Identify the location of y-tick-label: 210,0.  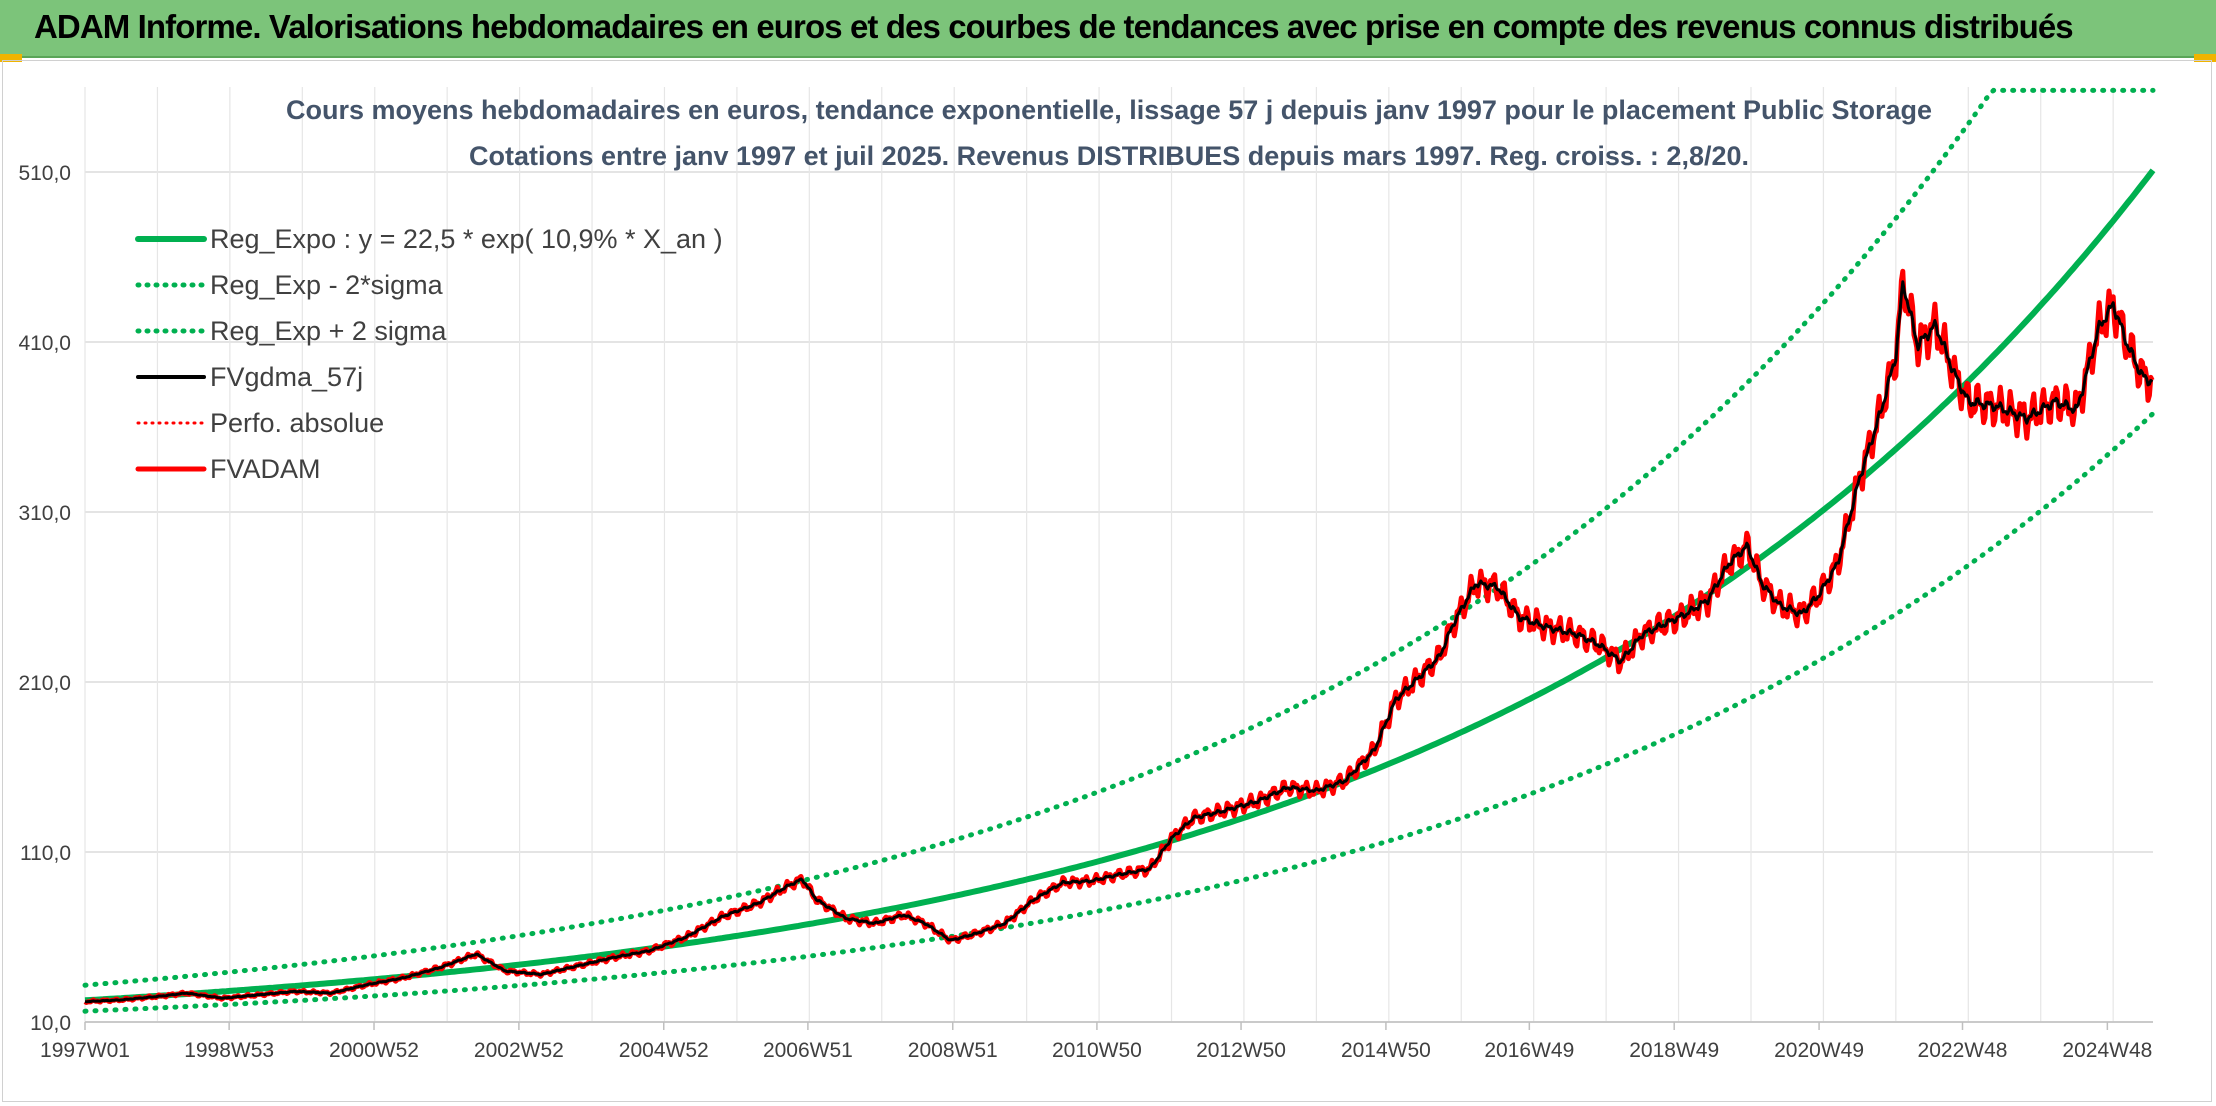
(44, 683).